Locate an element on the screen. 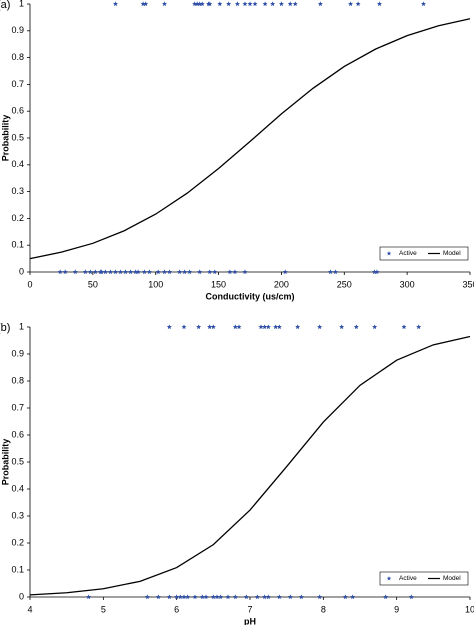 Image resolution: width=474 pixels, height=625 pixels. legend-label: Active is located at coordinates (408, 253).